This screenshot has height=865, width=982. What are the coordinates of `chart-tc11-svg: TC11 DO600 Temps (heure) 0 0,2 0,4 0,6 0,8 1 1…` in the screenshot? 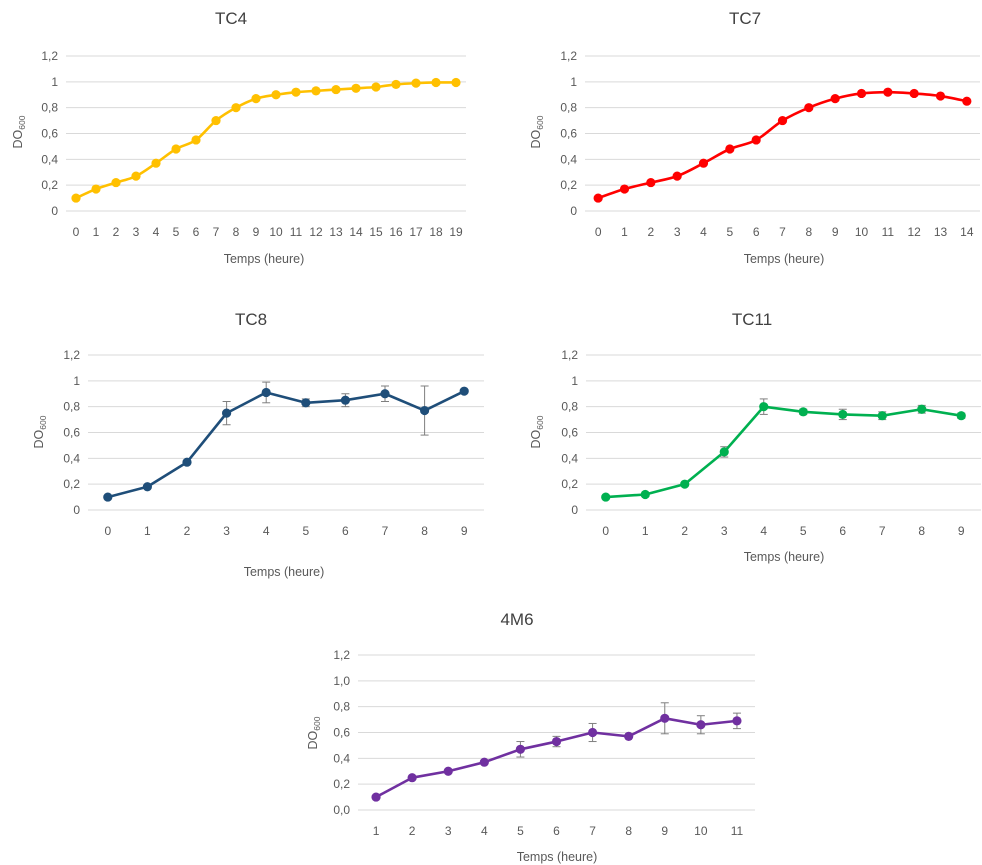 It's located at (755, 437).